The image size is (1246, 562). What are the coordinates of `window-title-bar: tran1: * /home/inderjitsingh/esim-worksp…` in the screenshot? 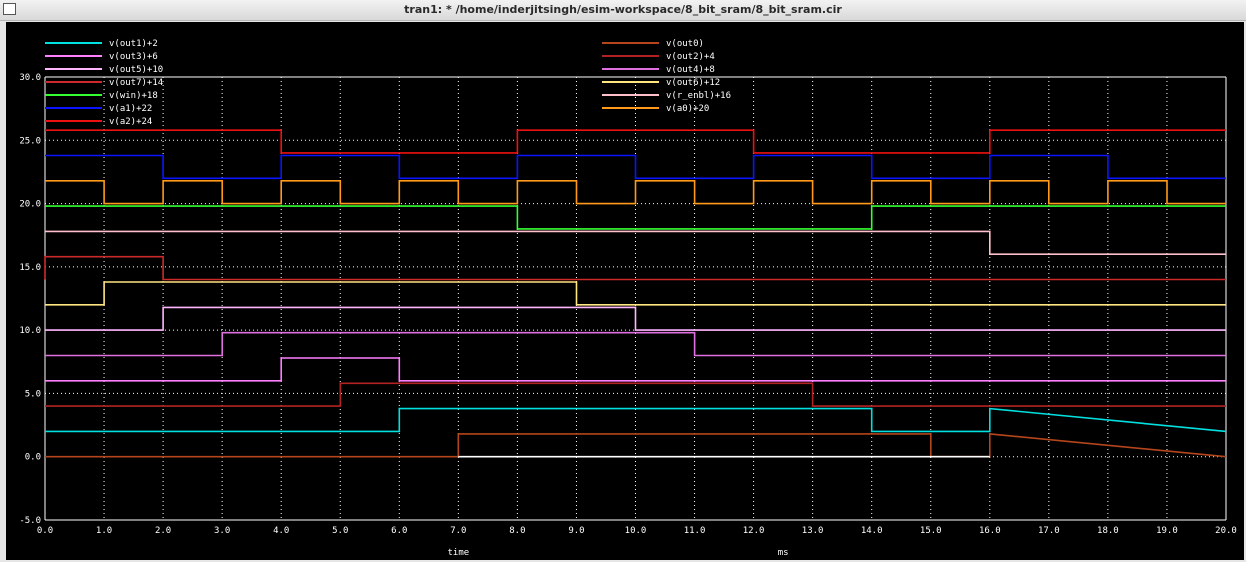 It's located at (623, 10).